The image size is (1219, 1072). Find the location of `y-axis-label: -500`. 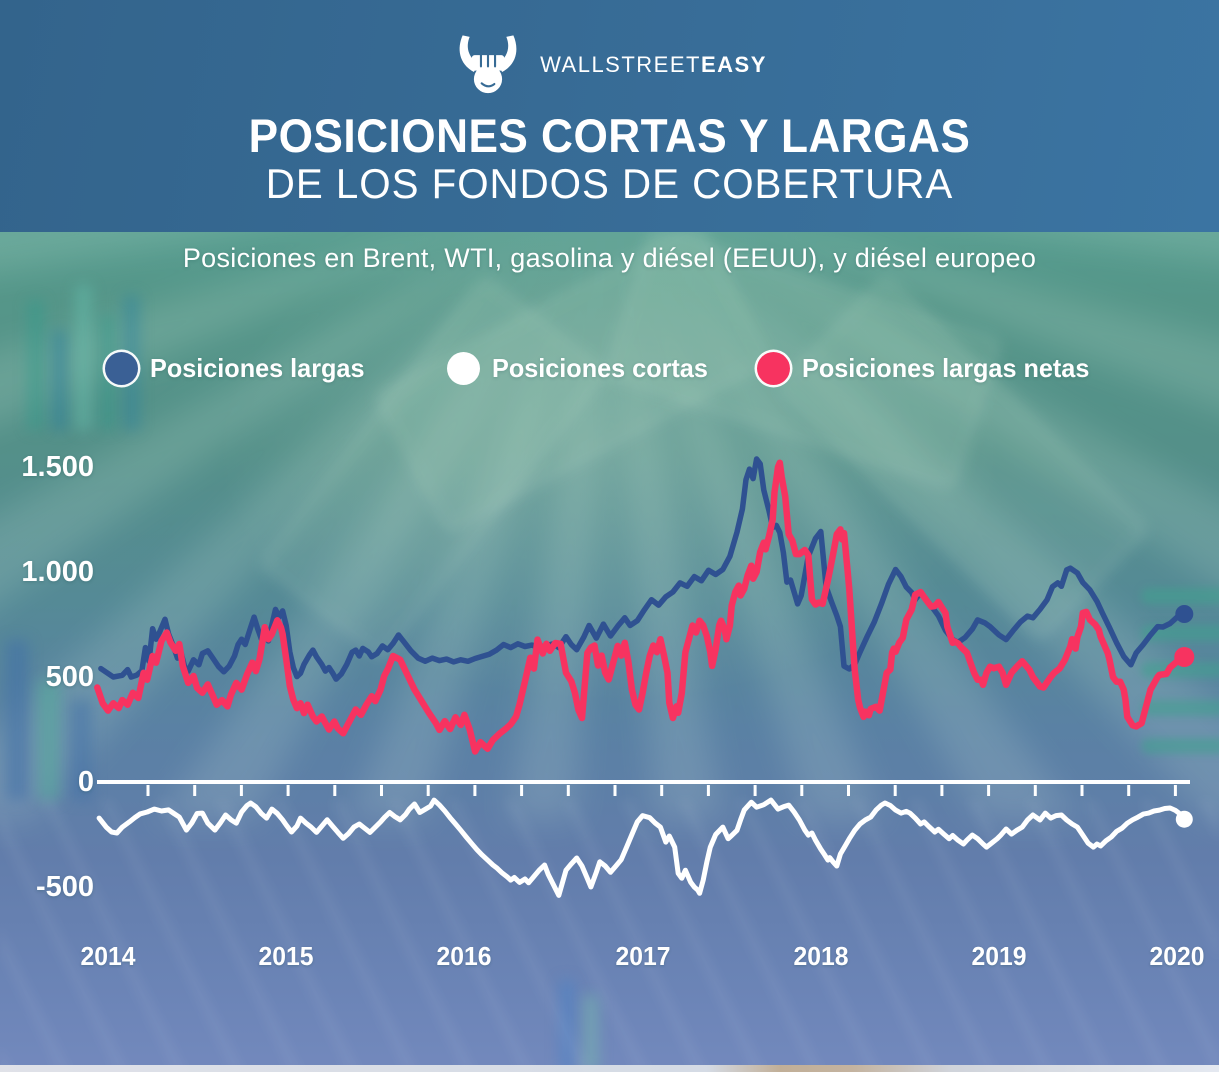

y-axis-label: -500 is located at coordinates (64, 887).